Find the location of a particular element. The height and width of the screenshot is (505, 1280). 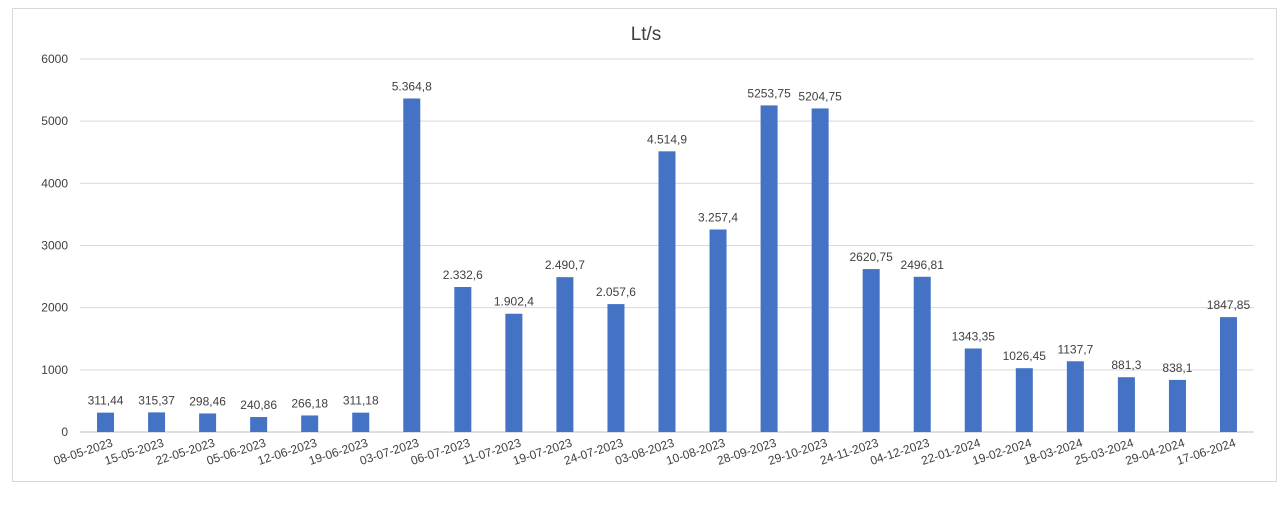

x-tick-label: 06-07-2023 is located at coordinates (440, 451).